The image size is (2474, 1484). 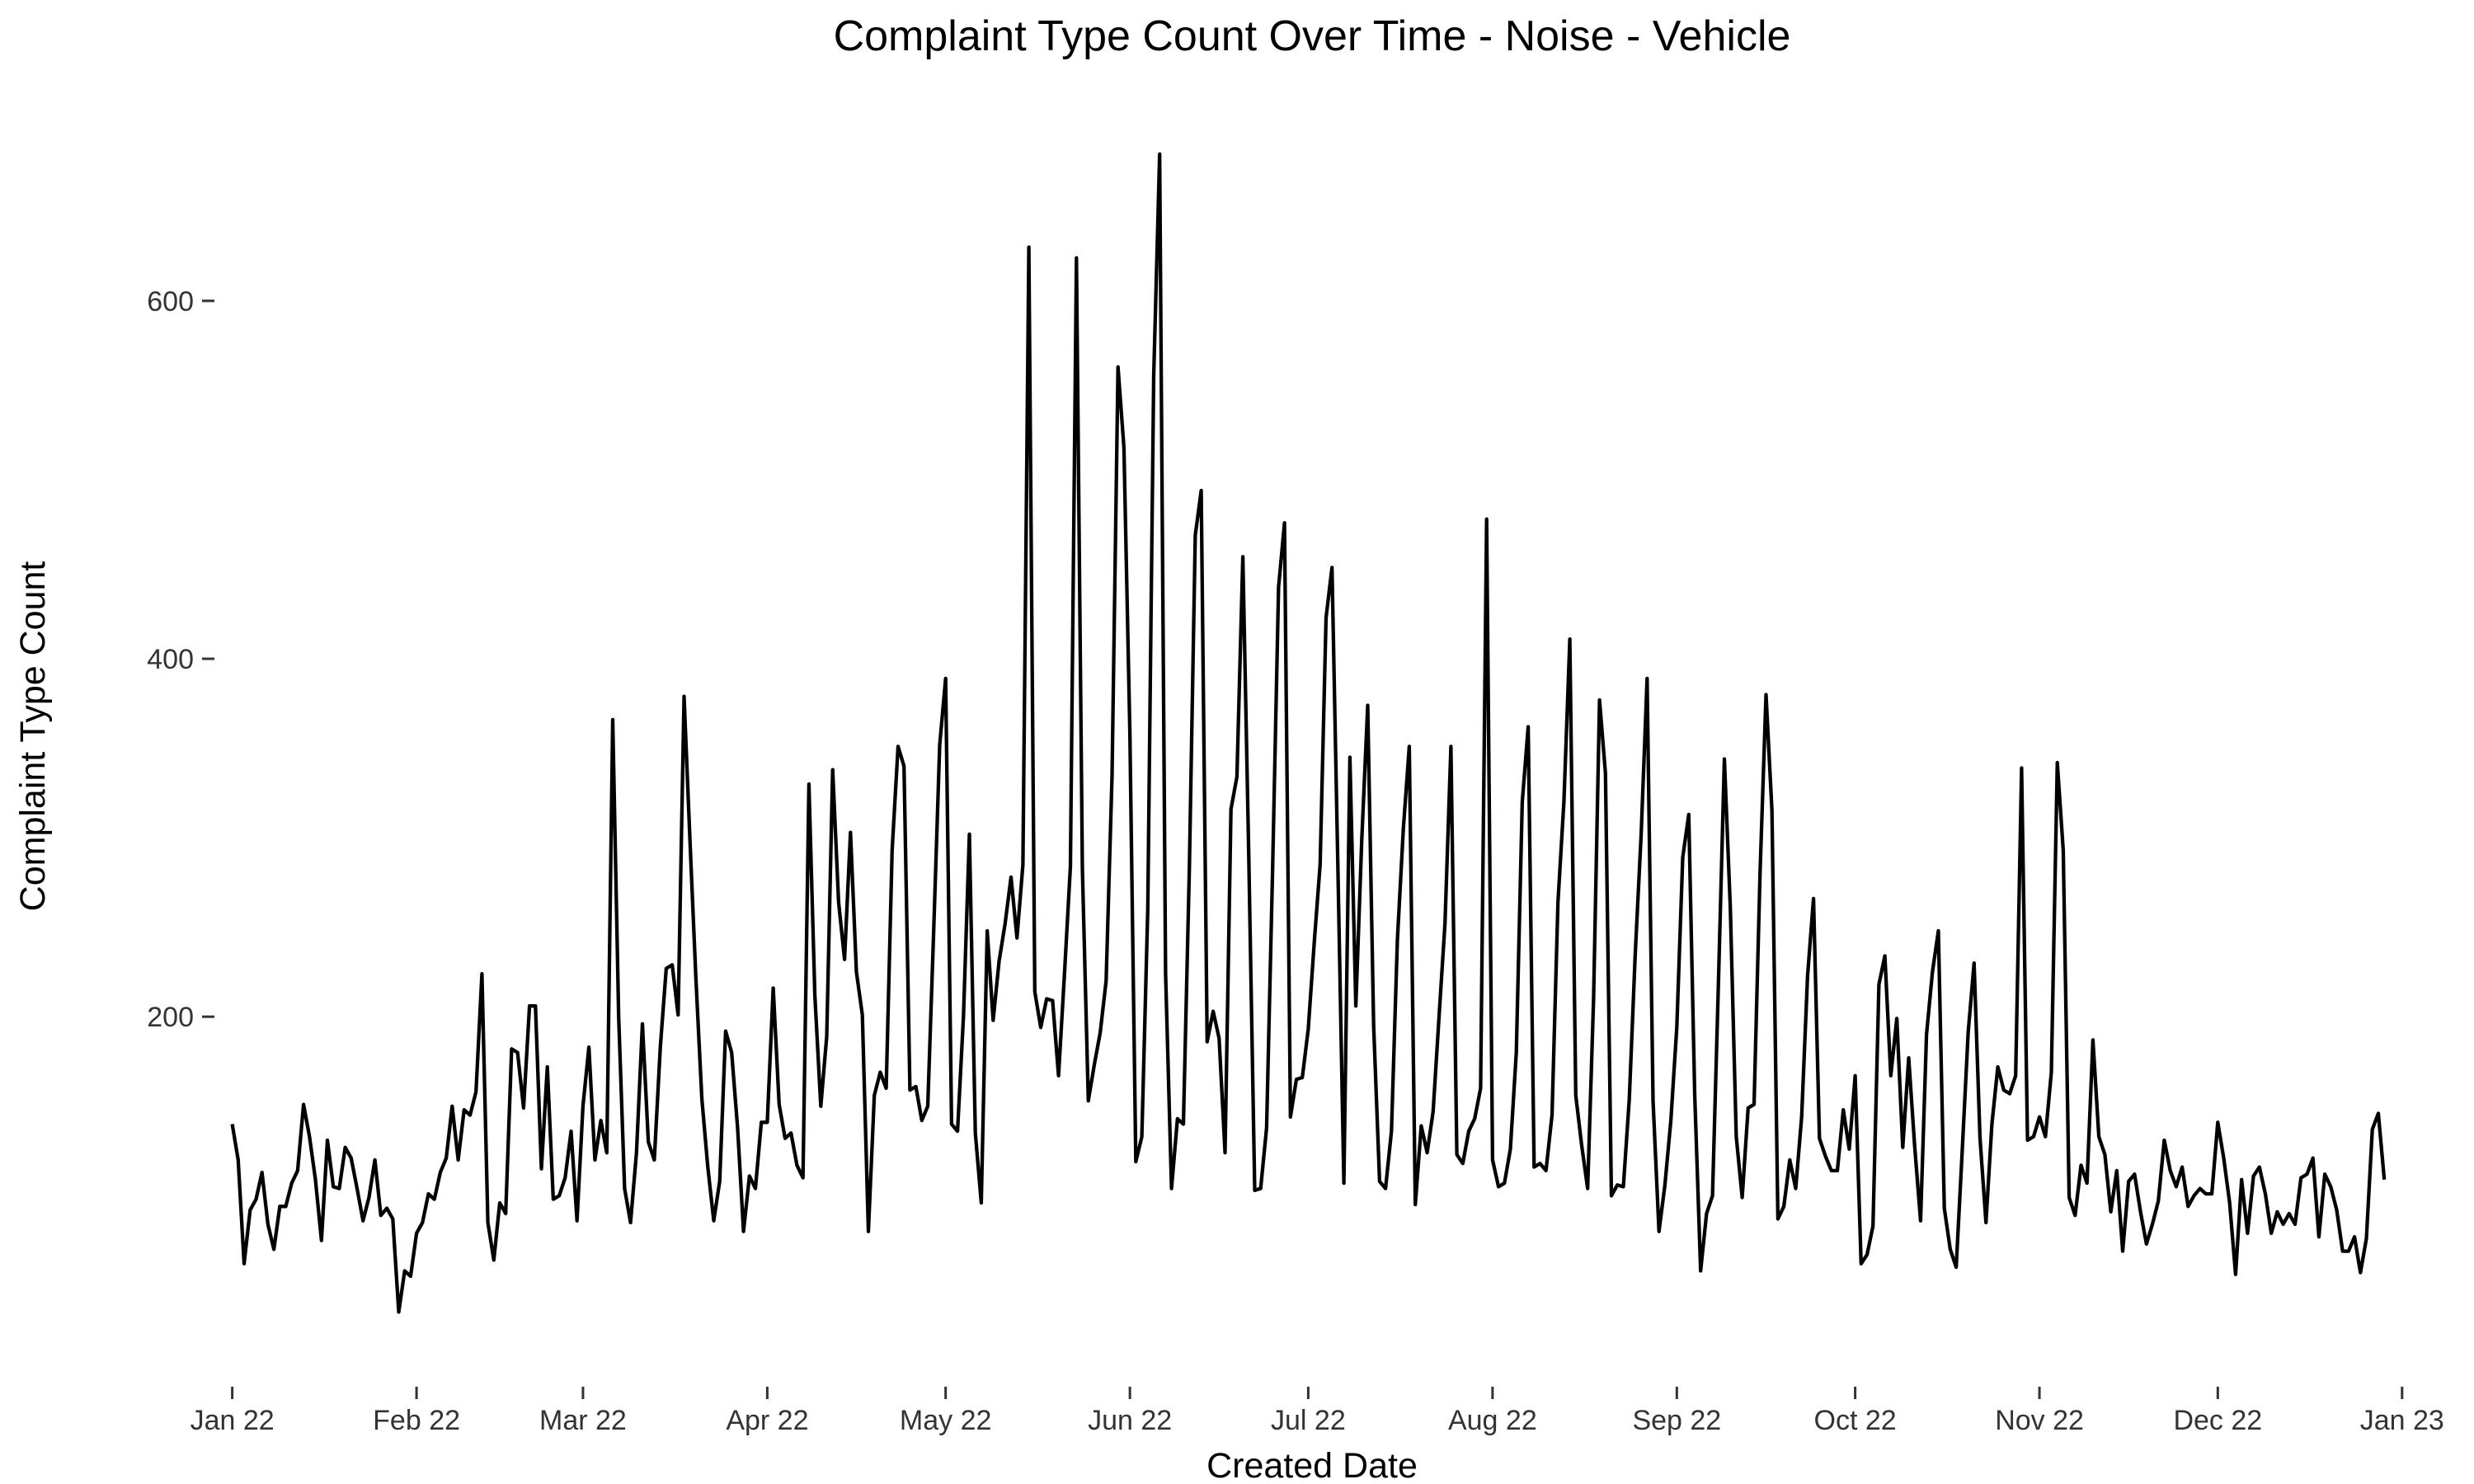 I want to click on y-tick-label: 400, so click(x=170, y=659).